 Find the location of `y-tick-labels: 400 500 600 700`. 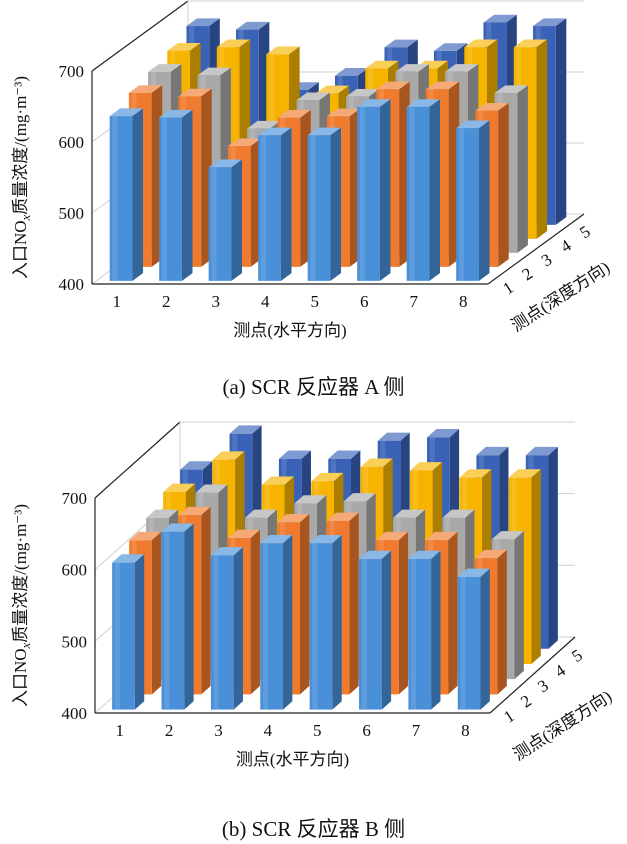

y-tick-labels: 400 500 600 700 is located at coordinates (72, 178).